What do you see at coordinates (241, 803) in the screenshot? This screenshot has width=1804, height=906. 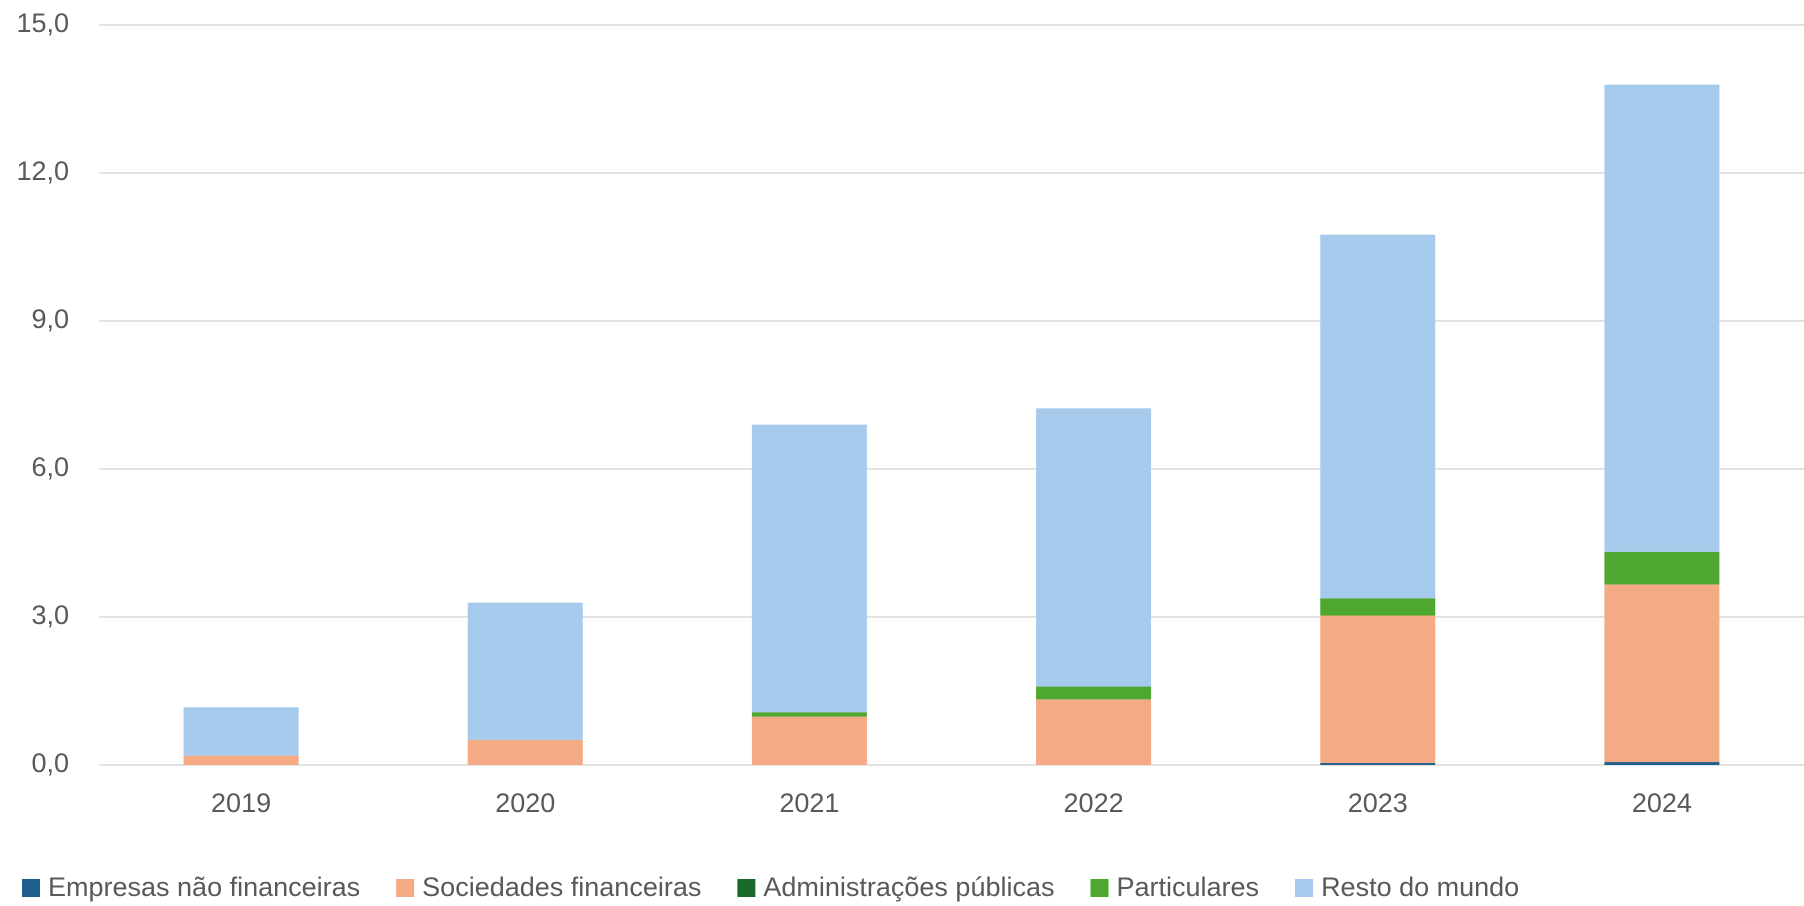 I see `x-tick-label: 2019` at bounding box center [241, 803].